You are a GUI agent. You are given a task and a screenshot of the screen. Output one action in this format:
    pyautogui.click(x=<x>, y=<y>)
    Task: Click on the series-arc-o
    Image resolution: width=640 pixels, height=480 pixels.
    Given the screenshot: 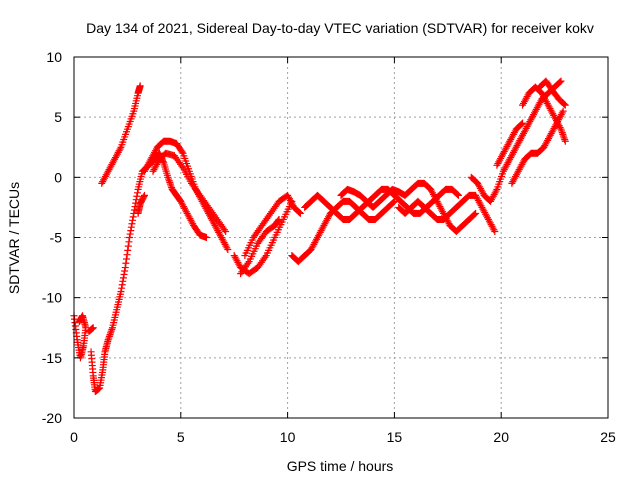 What is the action you would take?
    pyautogui.click(x=516, y=141)
    